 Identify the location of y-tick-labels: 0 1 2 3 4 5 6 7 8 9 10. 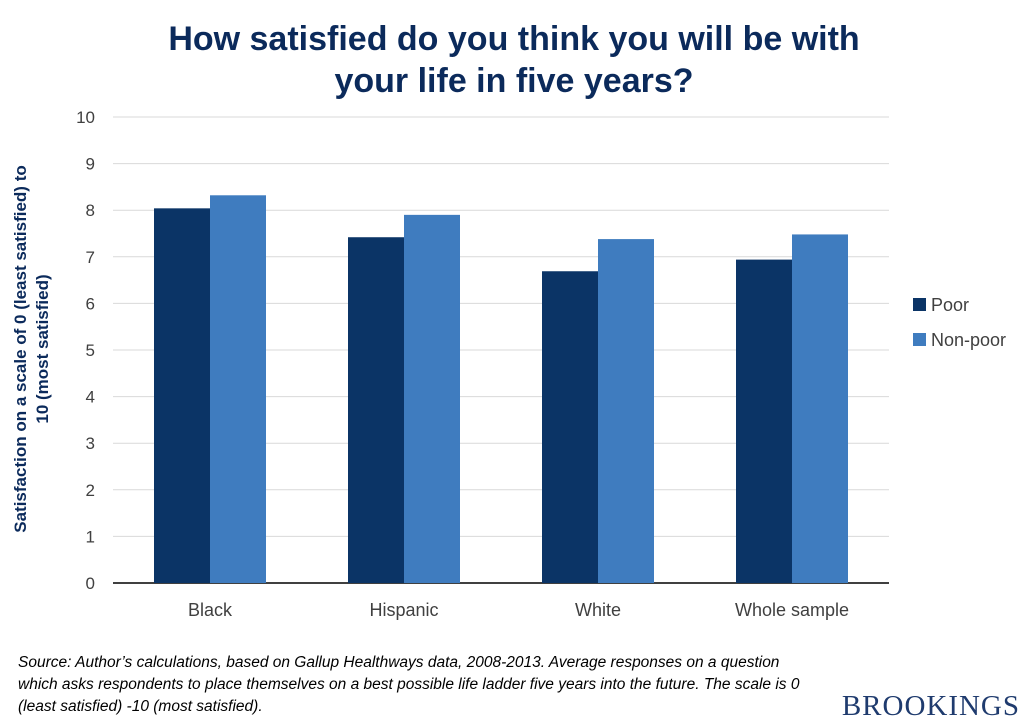
(85, 350).